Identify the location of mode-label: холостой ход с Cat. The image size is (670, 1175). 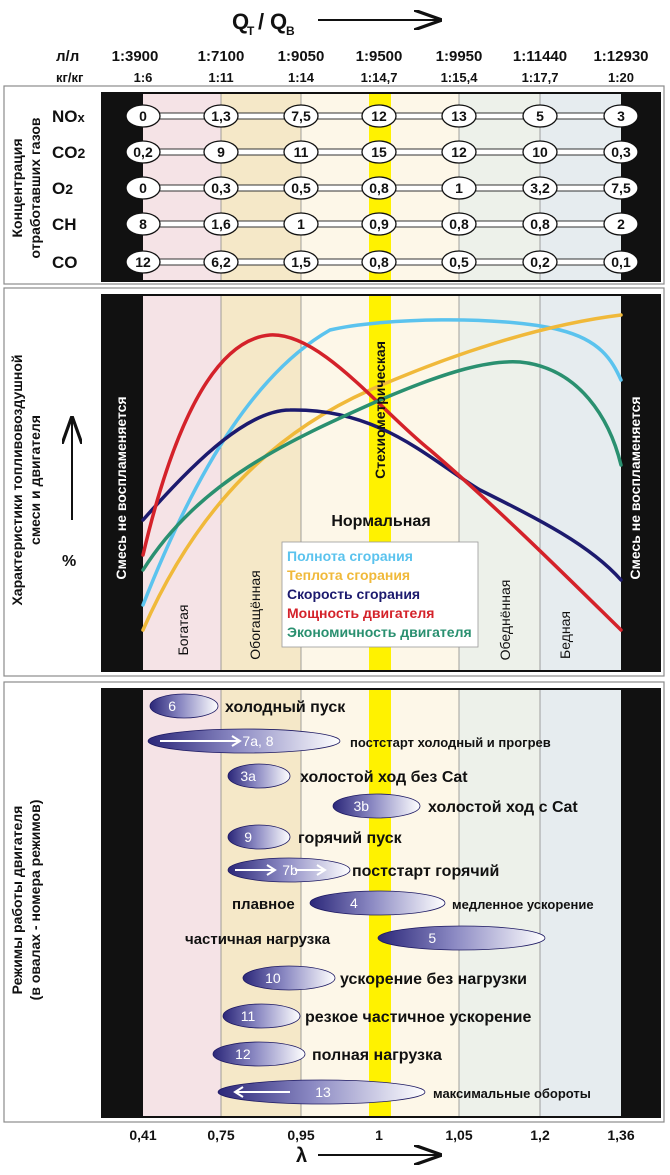
(503, 807).